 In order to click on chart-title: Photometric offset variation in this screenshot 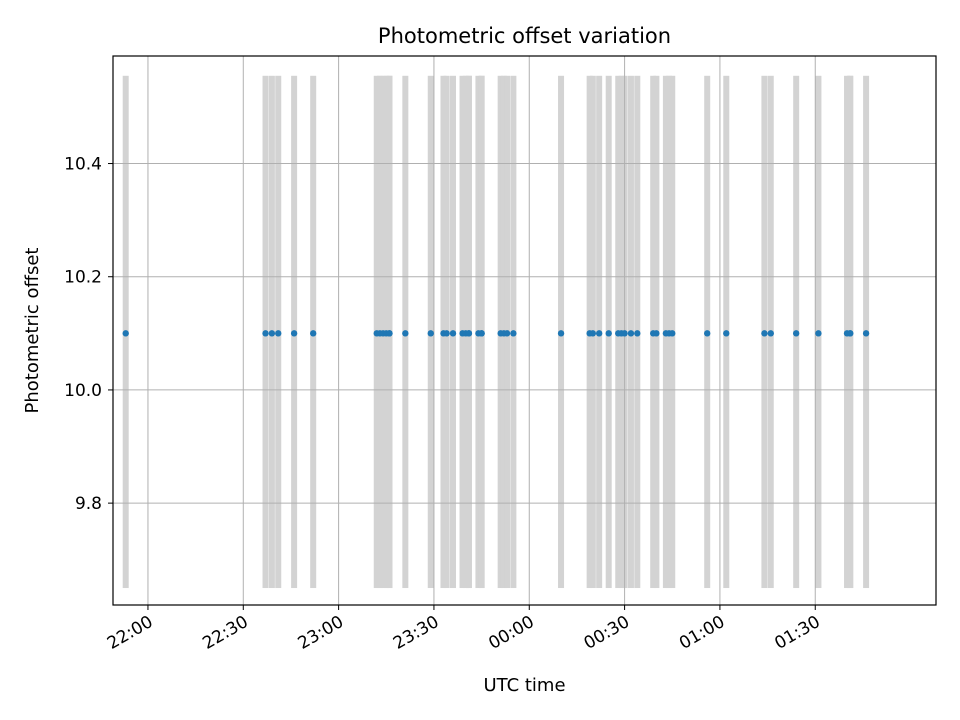, I will do `click(524, 36)`.